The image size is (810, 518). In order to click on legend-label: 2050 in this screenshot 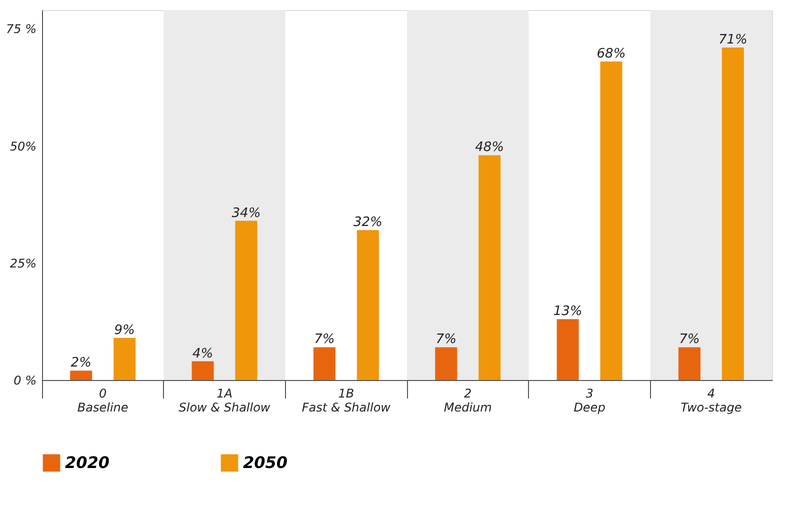, I will do `click(265, 462)`.